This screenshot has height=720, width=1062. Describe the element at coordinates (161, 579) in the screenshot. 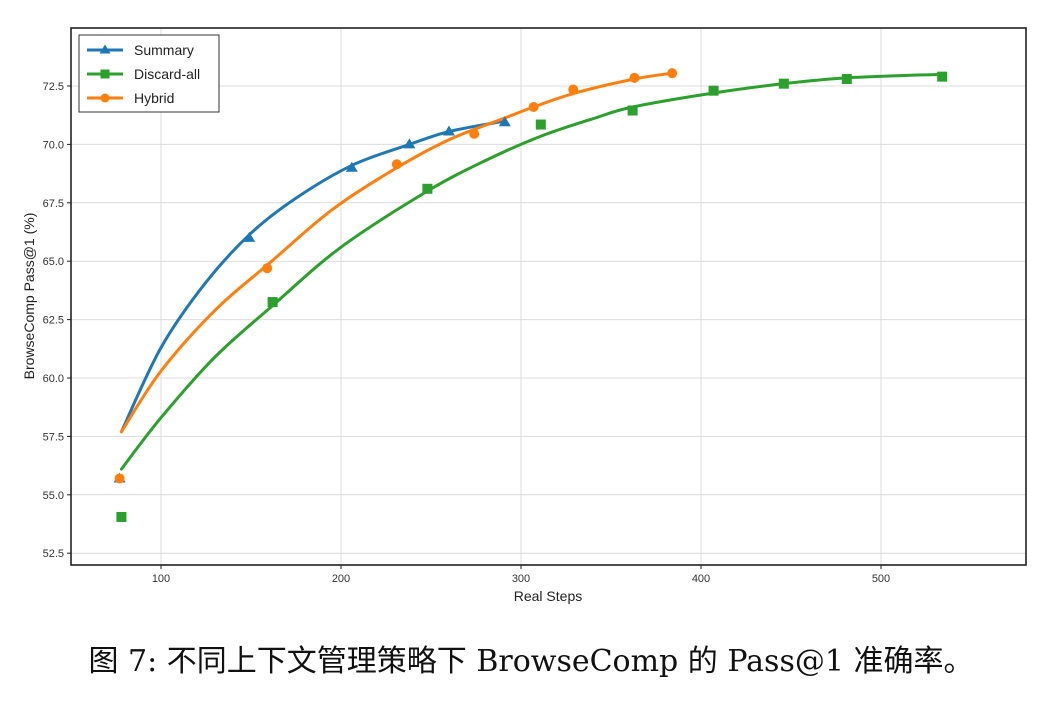

I see `x-tick-label: 100` at that location.